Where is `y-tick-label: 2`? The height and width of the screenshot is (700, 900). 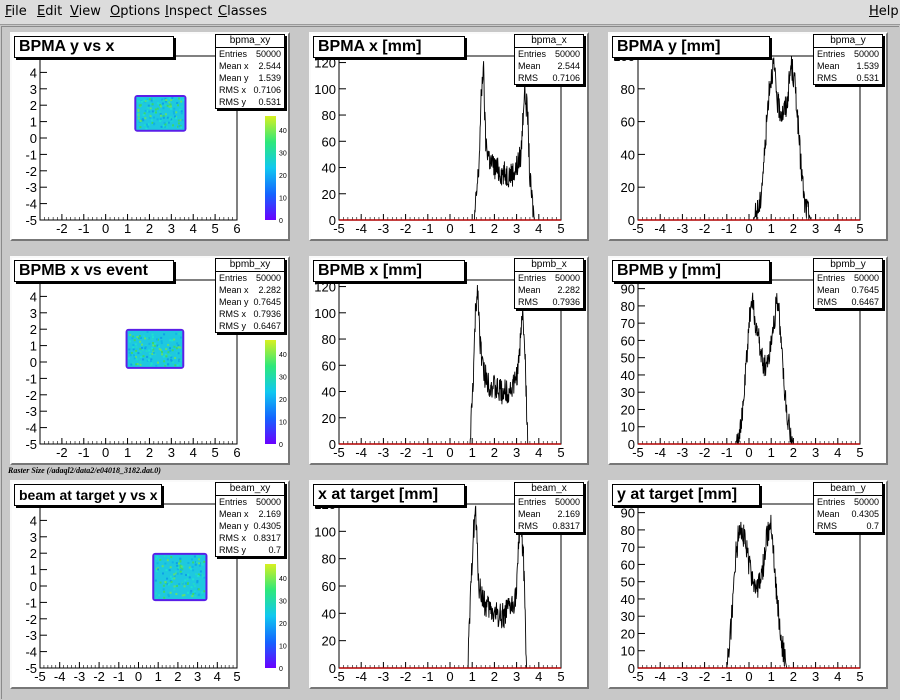
y-tick-label: 2 is located at coordinates (33, 329).